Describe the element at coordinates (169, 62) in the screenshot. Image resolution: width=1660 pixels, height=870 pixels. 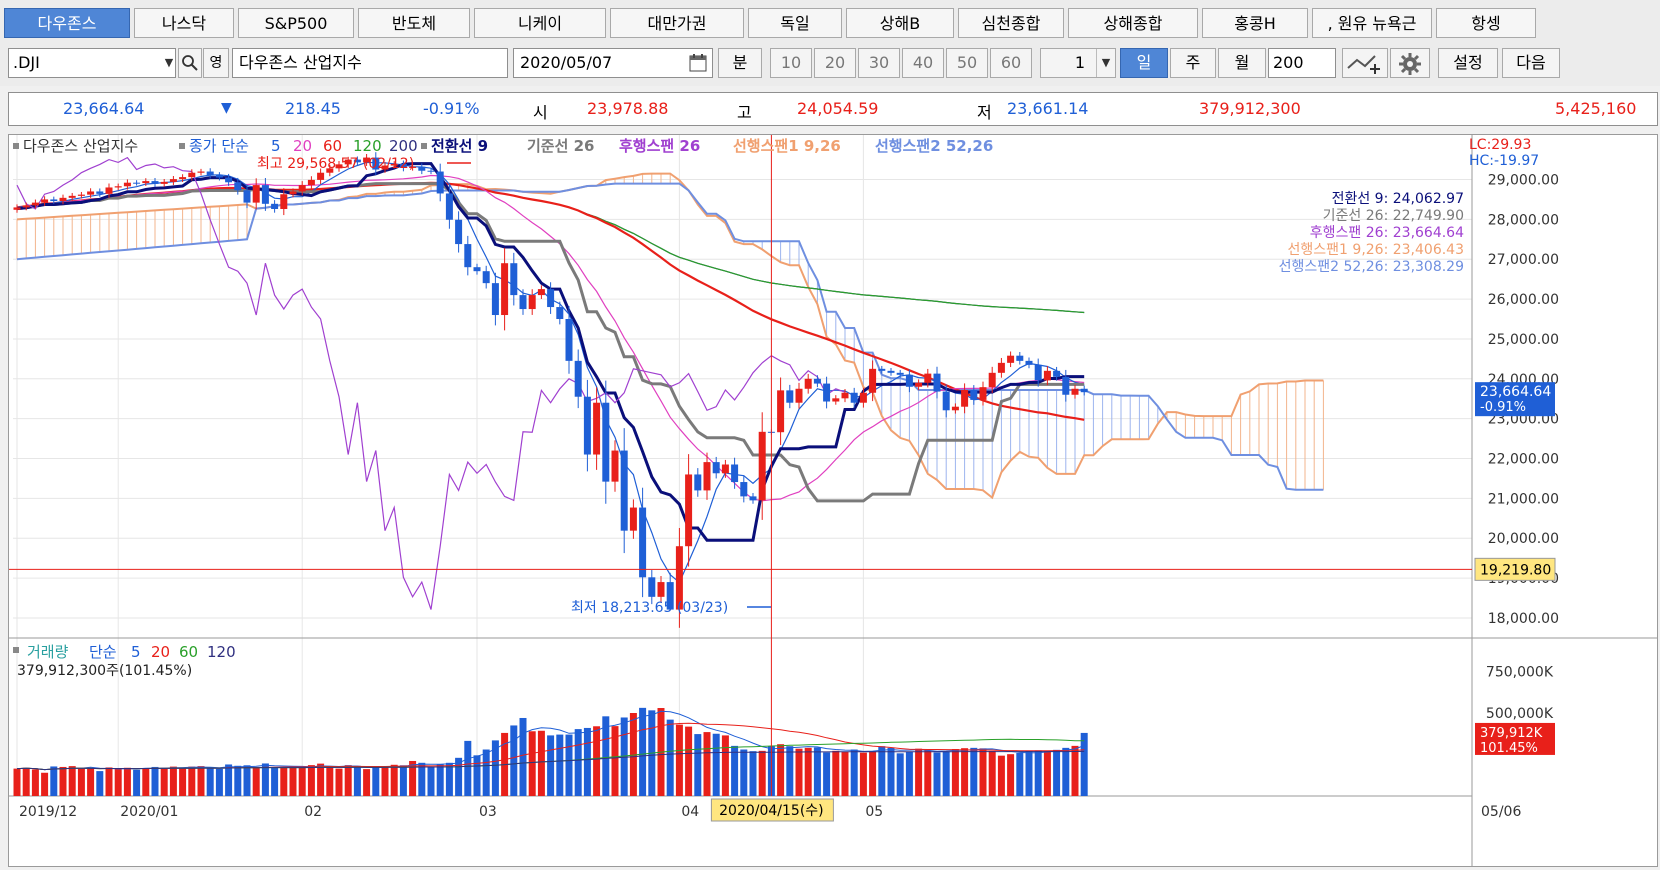
I see `symbol-dropdown-icon: ▼` at that location.